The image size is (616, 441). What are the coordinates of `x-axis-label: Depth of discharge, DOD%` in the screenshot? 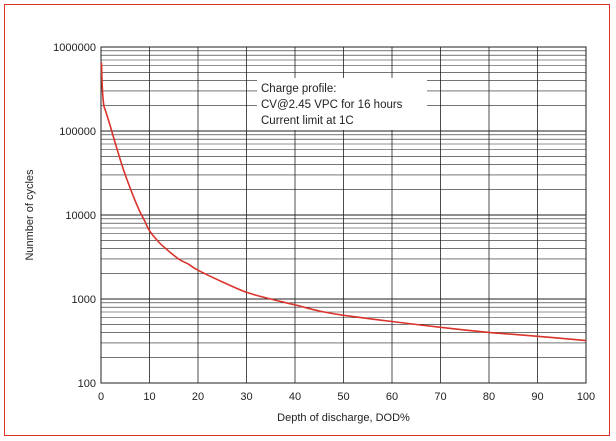 It's located at (343, 418).